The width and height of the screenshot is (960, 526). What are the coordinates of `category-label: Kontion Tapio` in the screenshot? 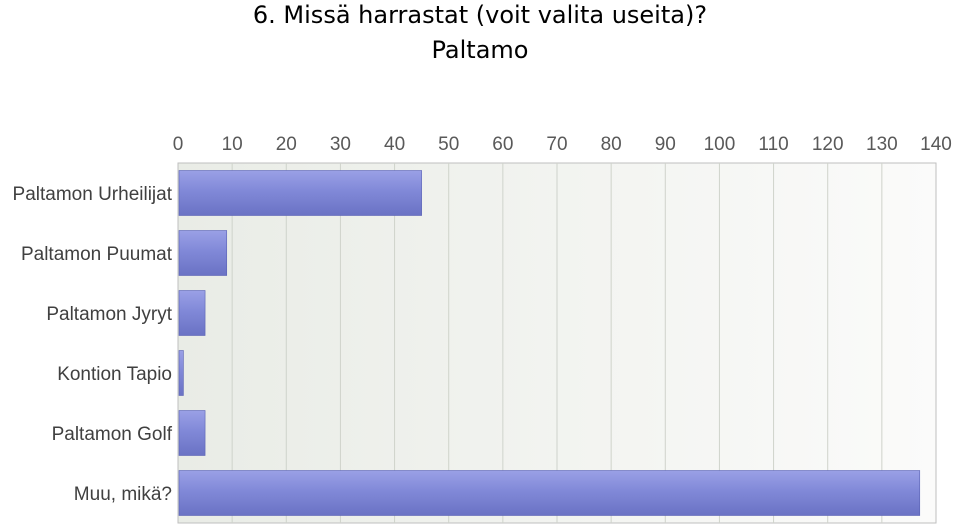 It's located at (114, 374).